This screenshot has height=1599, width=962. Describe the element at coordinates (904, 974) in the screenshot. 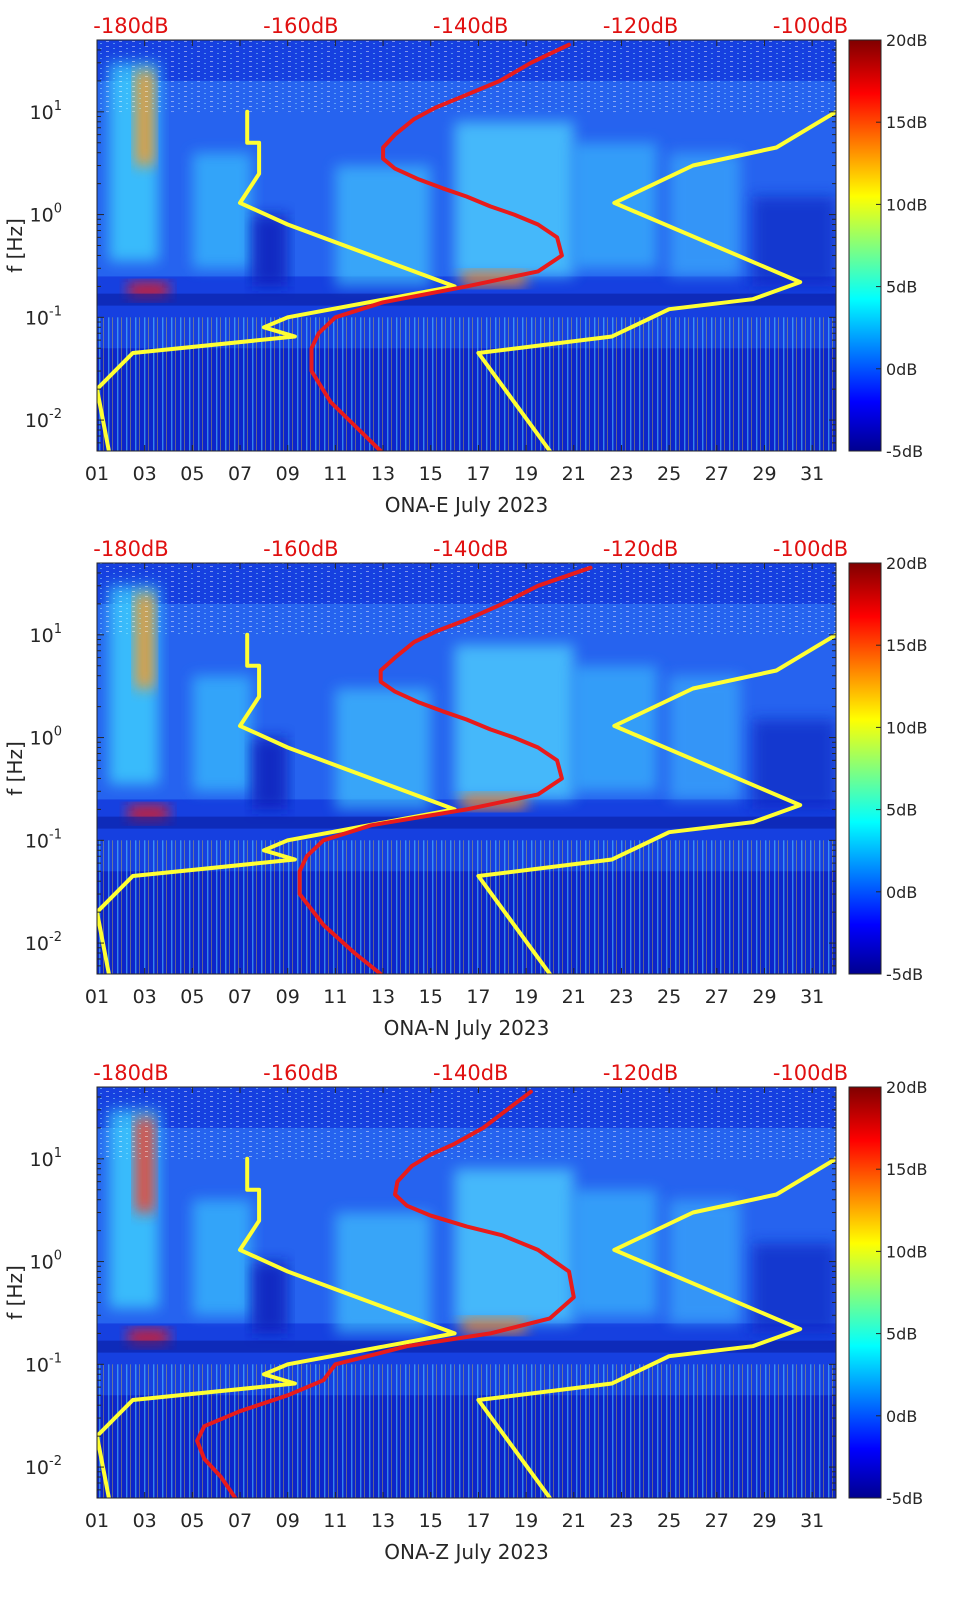

I see `colorbar-label: -5dB` at that location.